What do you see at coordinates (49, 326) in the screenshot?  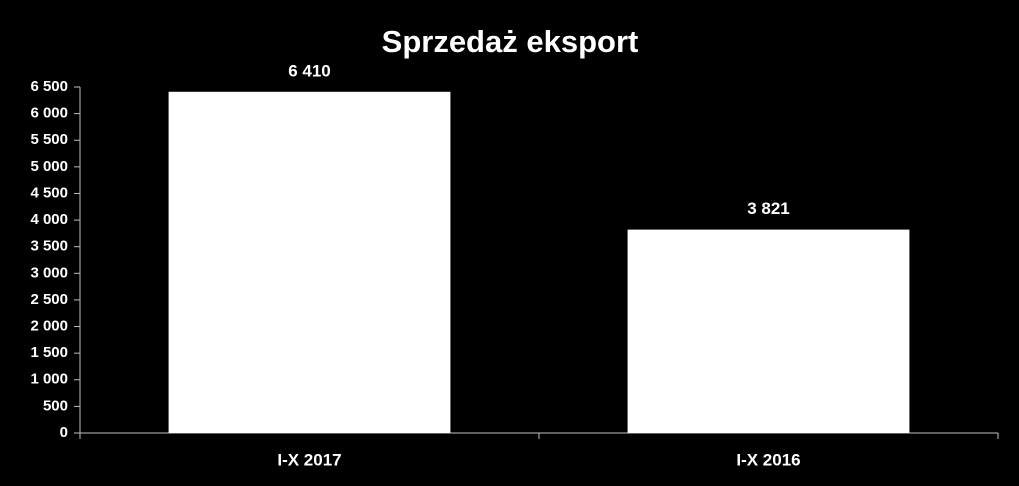 I see `y-tick-label: 2 000` at bounding box center [49, 326].